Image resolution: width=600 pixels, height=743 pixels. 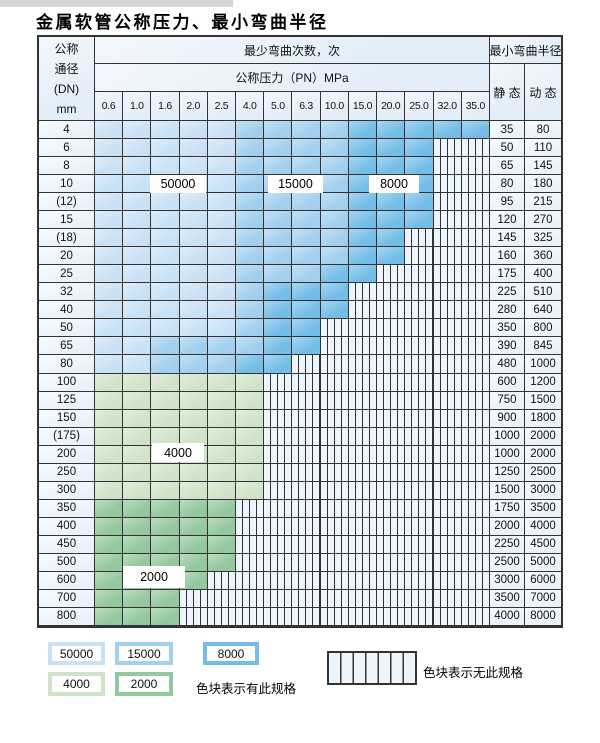 I want to click on dynamic-header: 动 态, so click(x=542, y=92).